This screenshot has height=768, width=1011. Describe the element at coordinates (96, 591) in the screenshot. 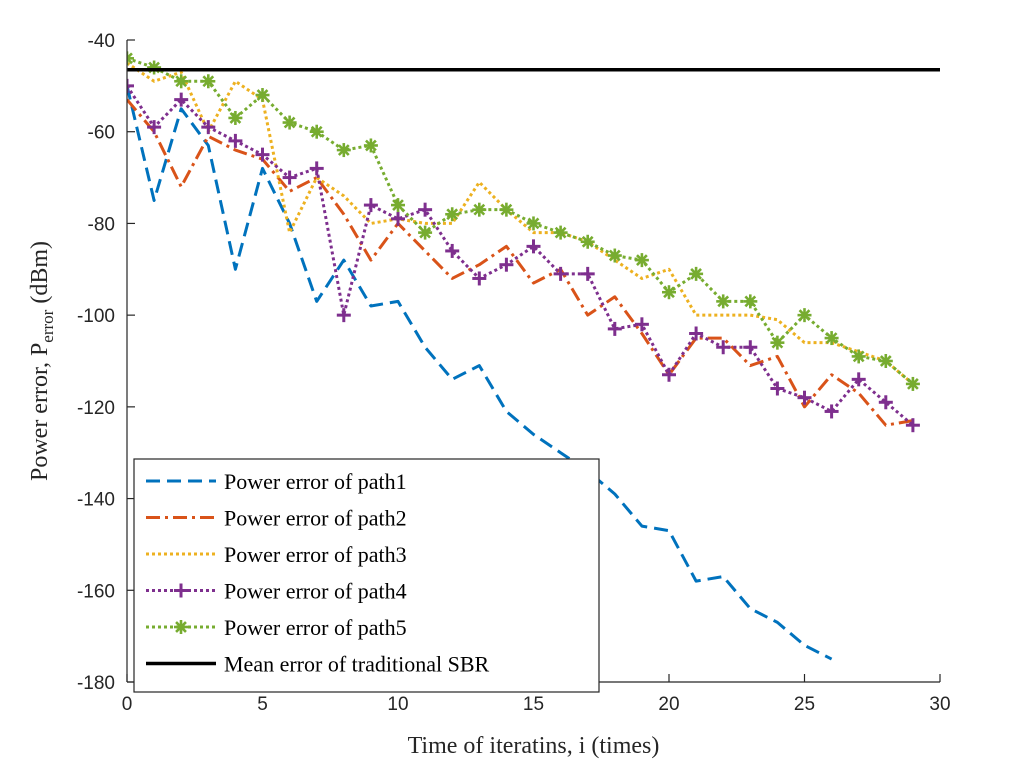

I see `y-tick-label: -160` at that location.